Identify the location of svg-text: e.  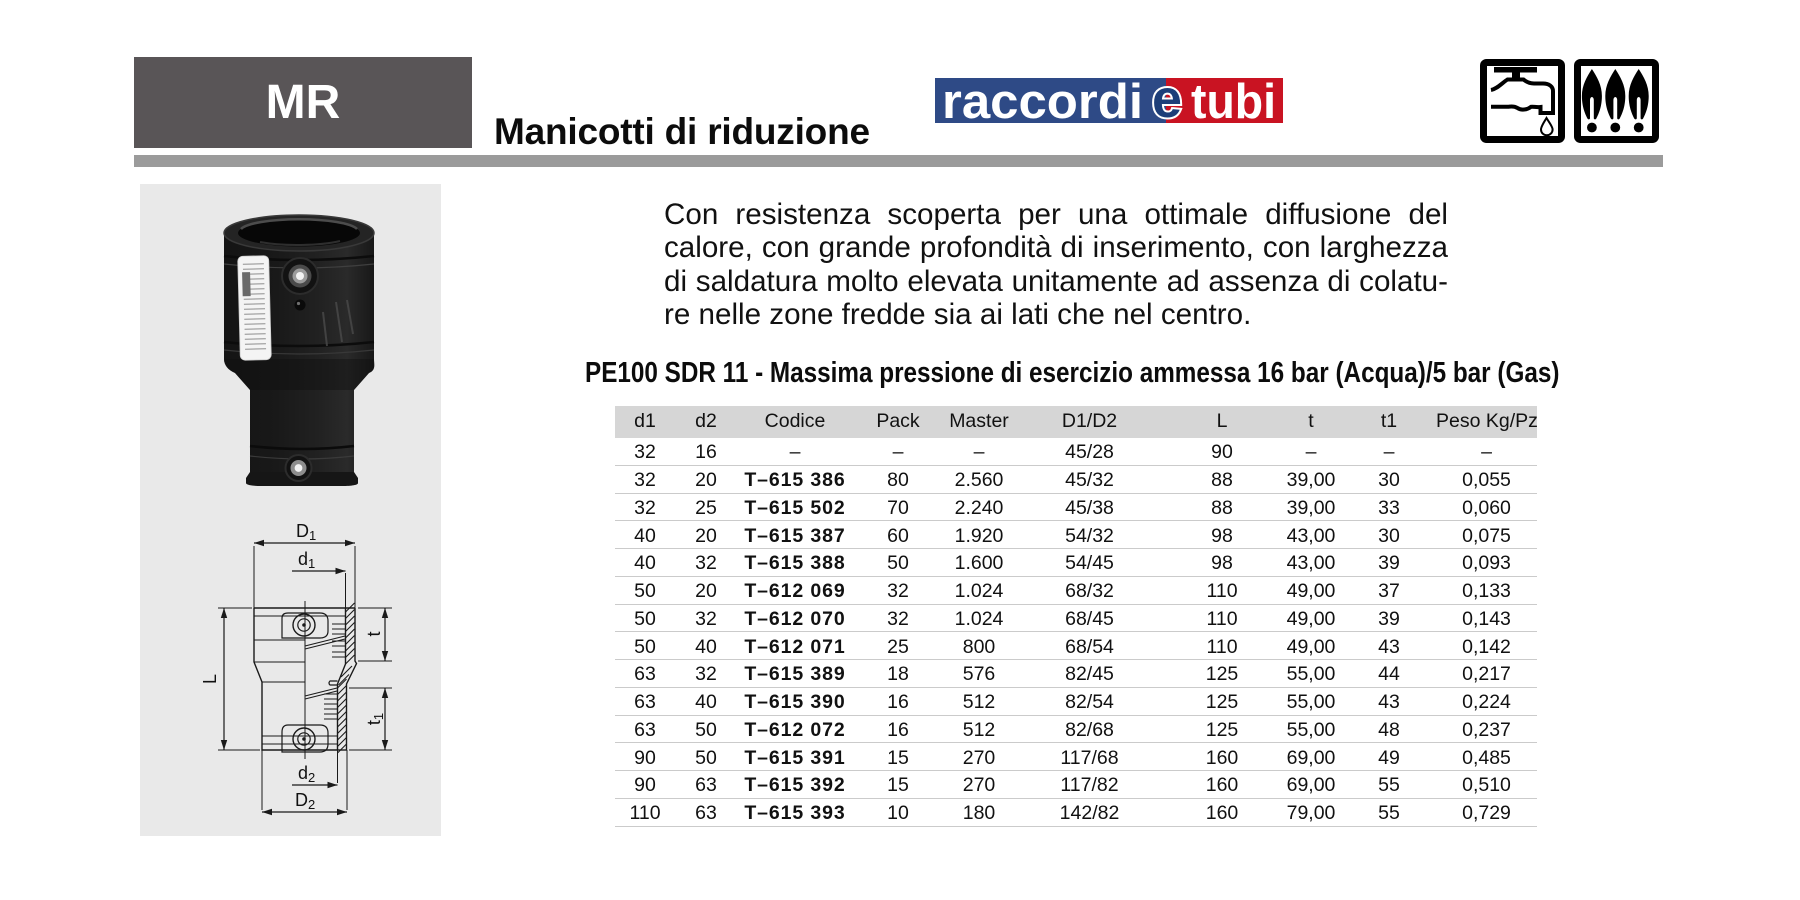
(1167, 101).